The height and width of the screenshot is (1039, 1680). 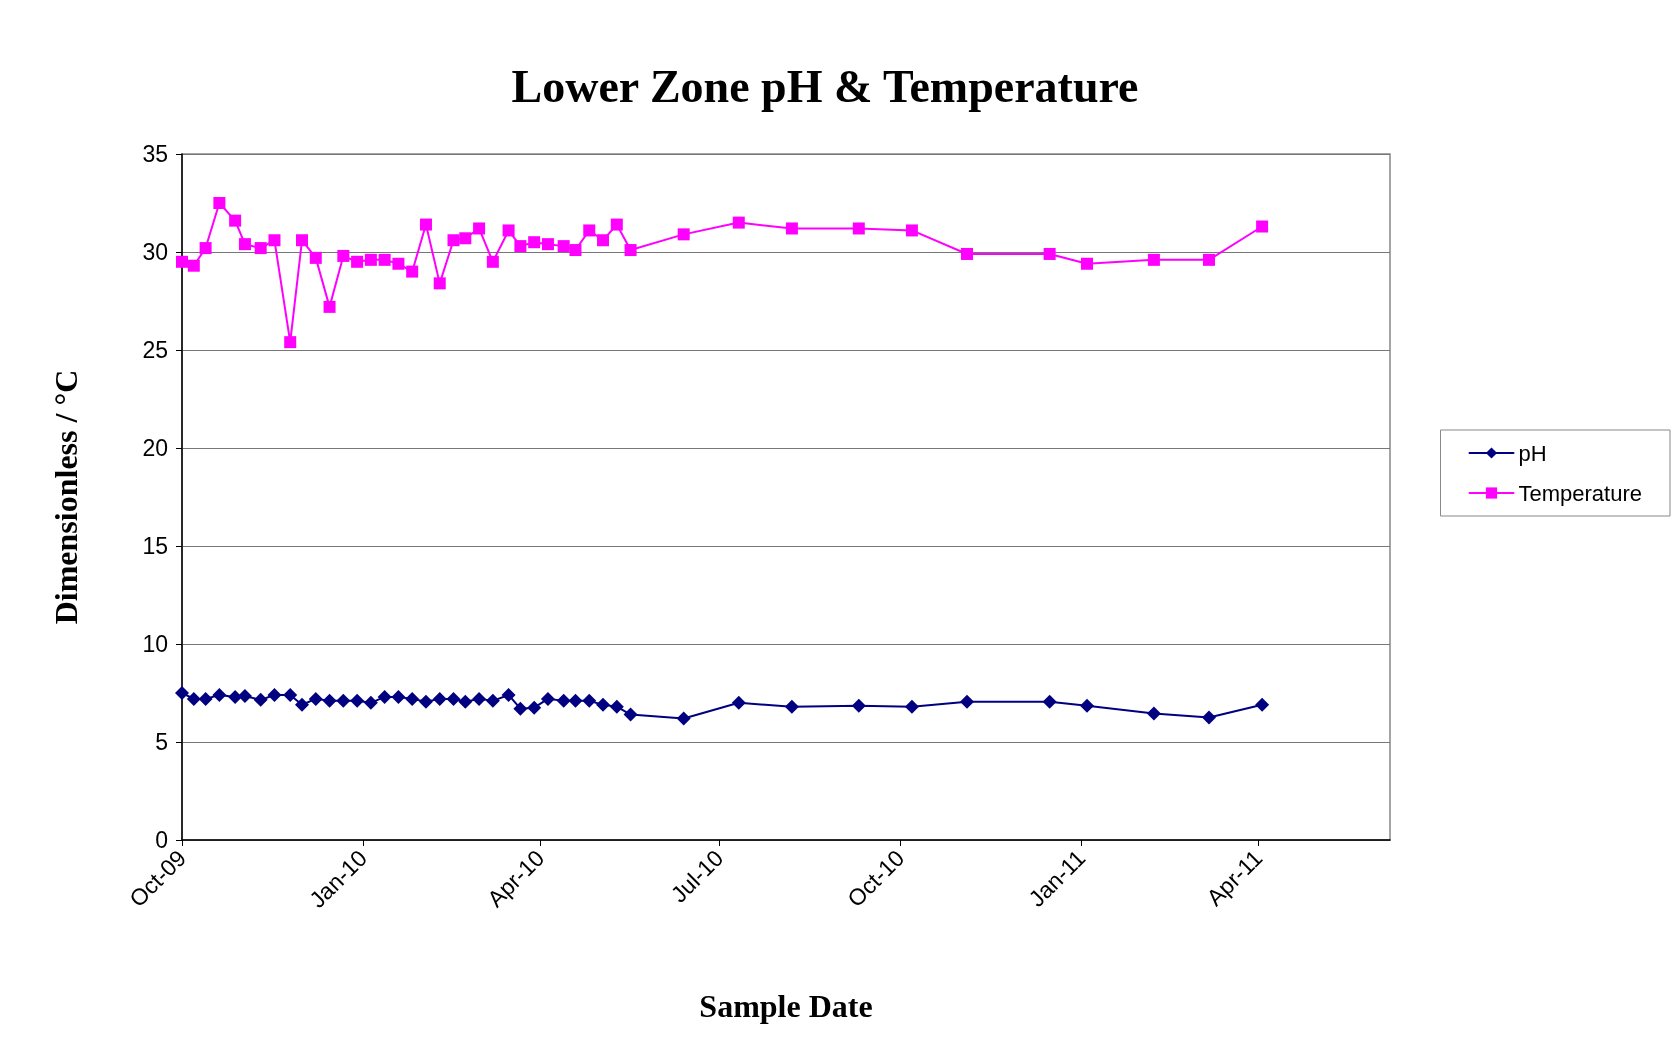 What do you see at coordinates (155, 154) in the screenshot?
I see `y-tick-label: 35` at bounding box center [155, 154].